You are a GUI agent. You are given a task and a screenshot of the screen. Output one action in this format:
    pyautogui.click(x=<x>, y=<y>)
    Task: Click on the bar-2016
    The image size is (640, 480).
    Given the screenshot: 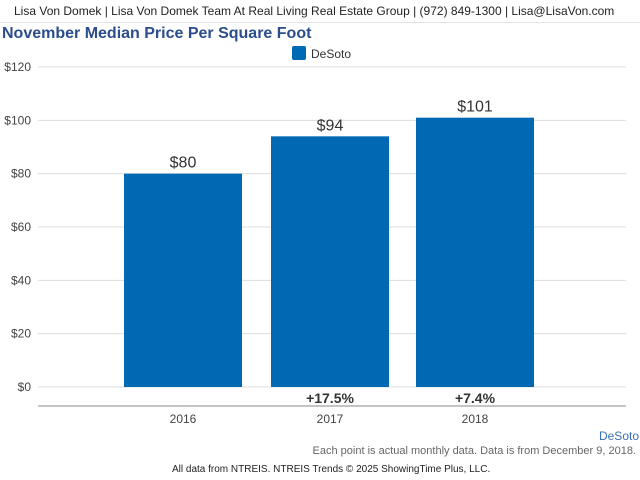 What is the action you would take?
    pyautogui.click(x=183, y=280)
    